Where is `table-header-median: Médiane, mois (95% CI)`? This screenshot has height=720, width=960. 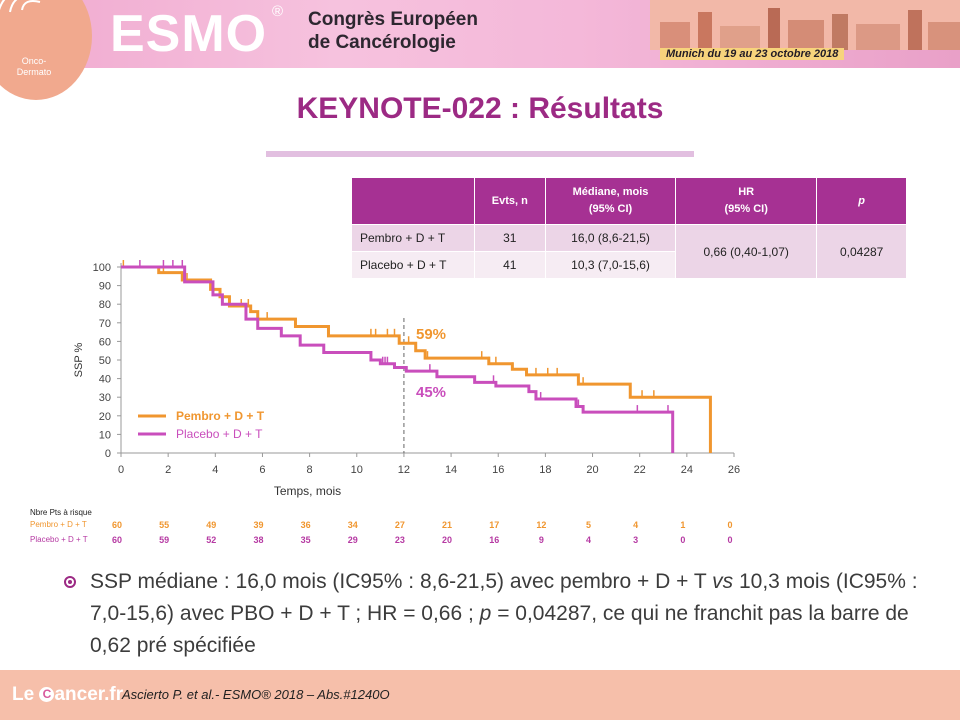
table-header-median: Médiane, mois (95% CI) is located at coordinates (610, 201).